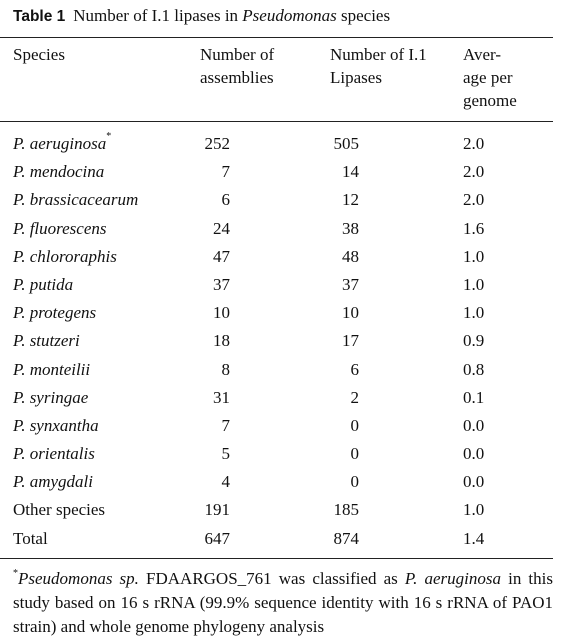 The image size is (563, 641). What do you see at coordinates (276, 426) in the screenshot?
I see `table-row: P. synxantha 7 0 0.0` at bounding box center [276, 426].